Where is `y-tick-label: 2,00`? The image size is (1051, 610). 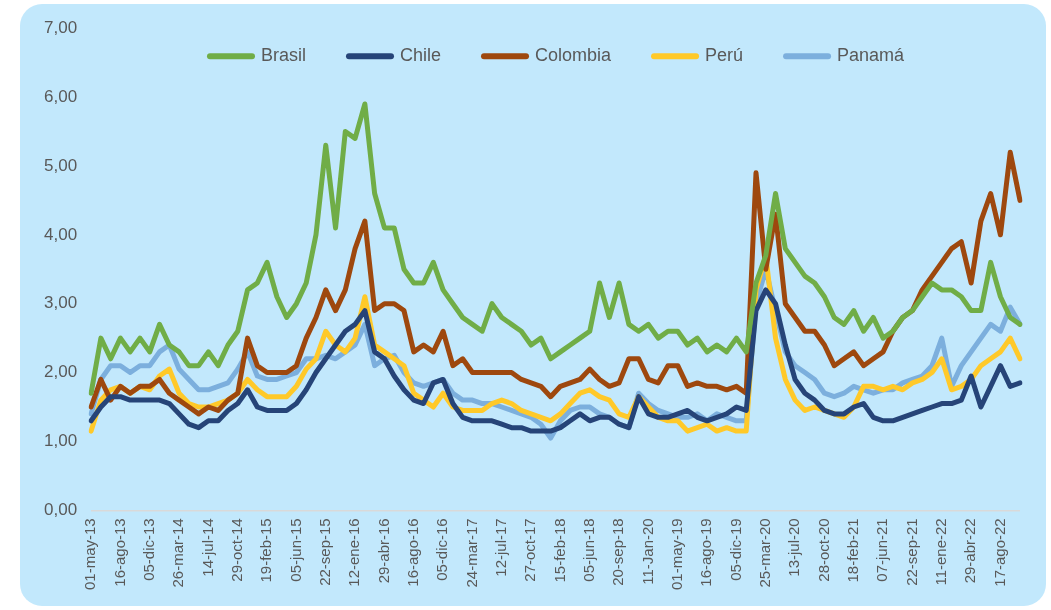 y-tick-label: 2,00 is located at coordinates (60, 372).